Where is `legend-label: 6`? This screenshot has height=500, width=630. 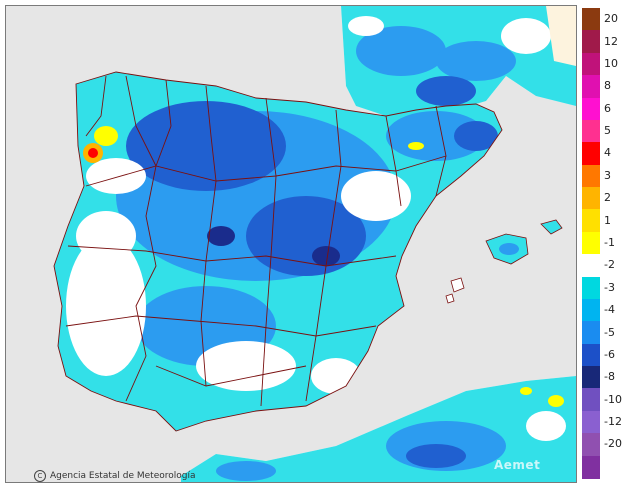 legend-label: 6 is located at coordinates (607, 108).